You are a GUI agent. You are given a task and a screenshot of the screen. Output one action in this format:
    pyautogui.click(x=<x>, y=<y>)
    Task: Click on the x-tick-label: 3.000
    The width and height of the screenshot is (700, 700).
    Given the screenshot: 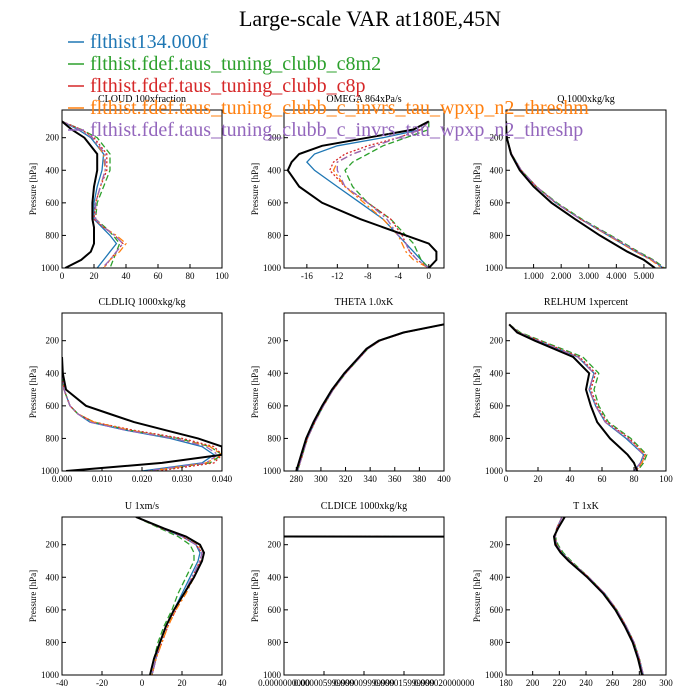 What is the action you would take?
    pyautogui.click(x=589, y=276)
    